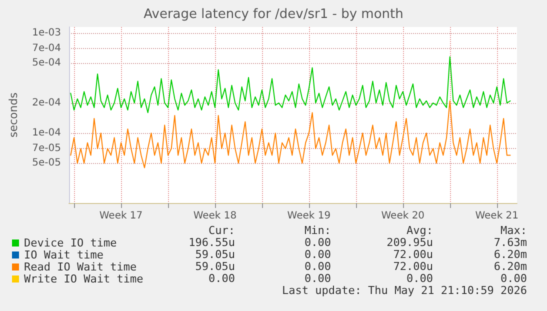 The width and height of the screenshot is (547, 311). I want to click on x-tick-label: Week 20, so click(403, 216).